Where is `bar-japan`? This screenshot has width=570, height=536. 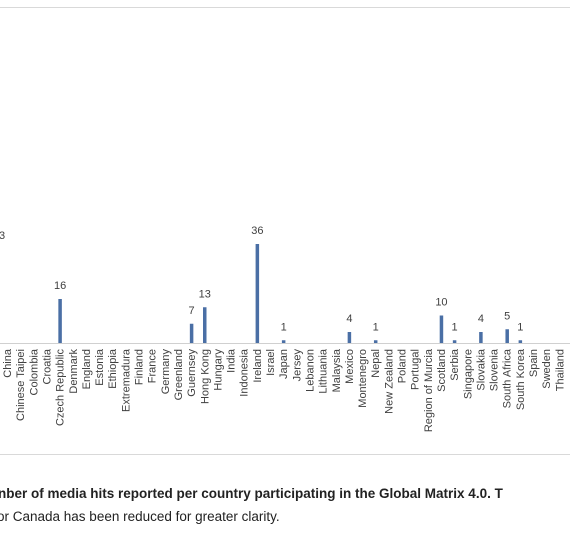
bar-japan is located at coordinates (283, 341).